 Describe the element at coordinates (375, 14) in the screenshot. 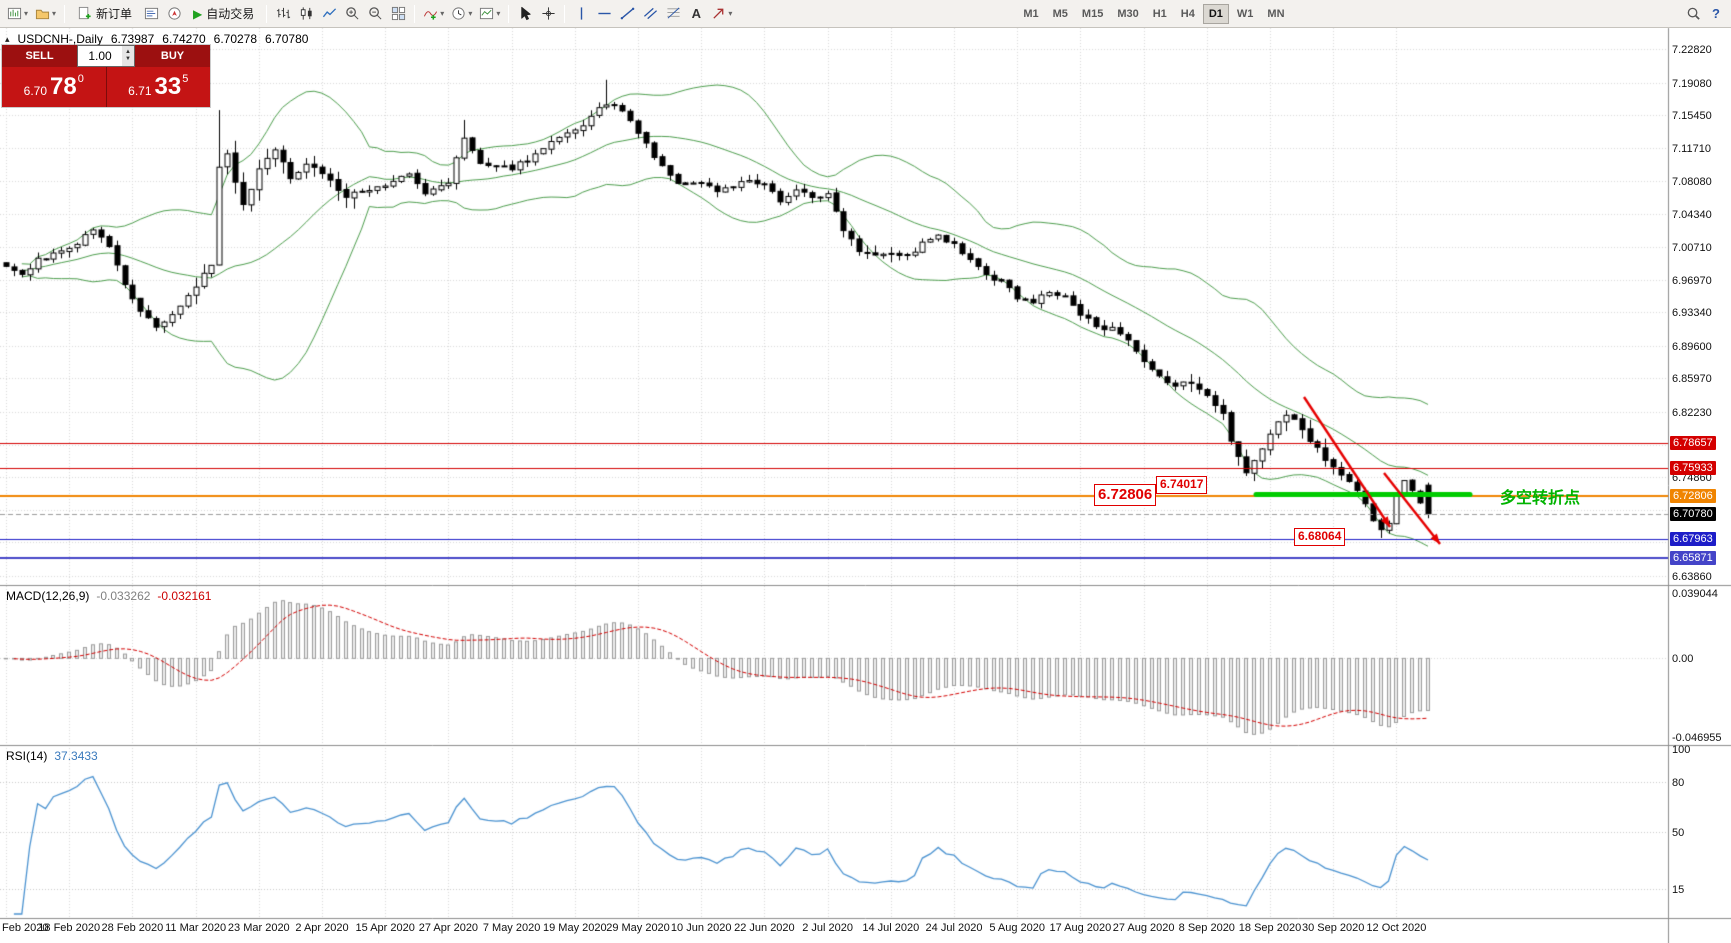

I see `zoom-out-icon` at that location.